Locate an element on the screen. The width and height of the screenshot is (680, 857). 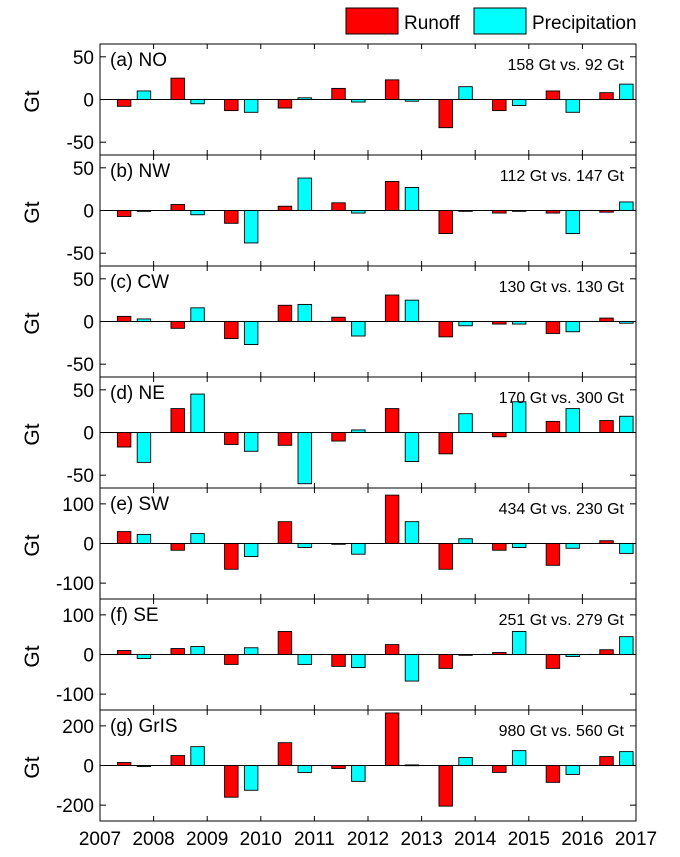
chart-panel: 100 0 -100 (e) SW 434 Gt vs. 230 Gt Gt is located at coordinates (329, 543).